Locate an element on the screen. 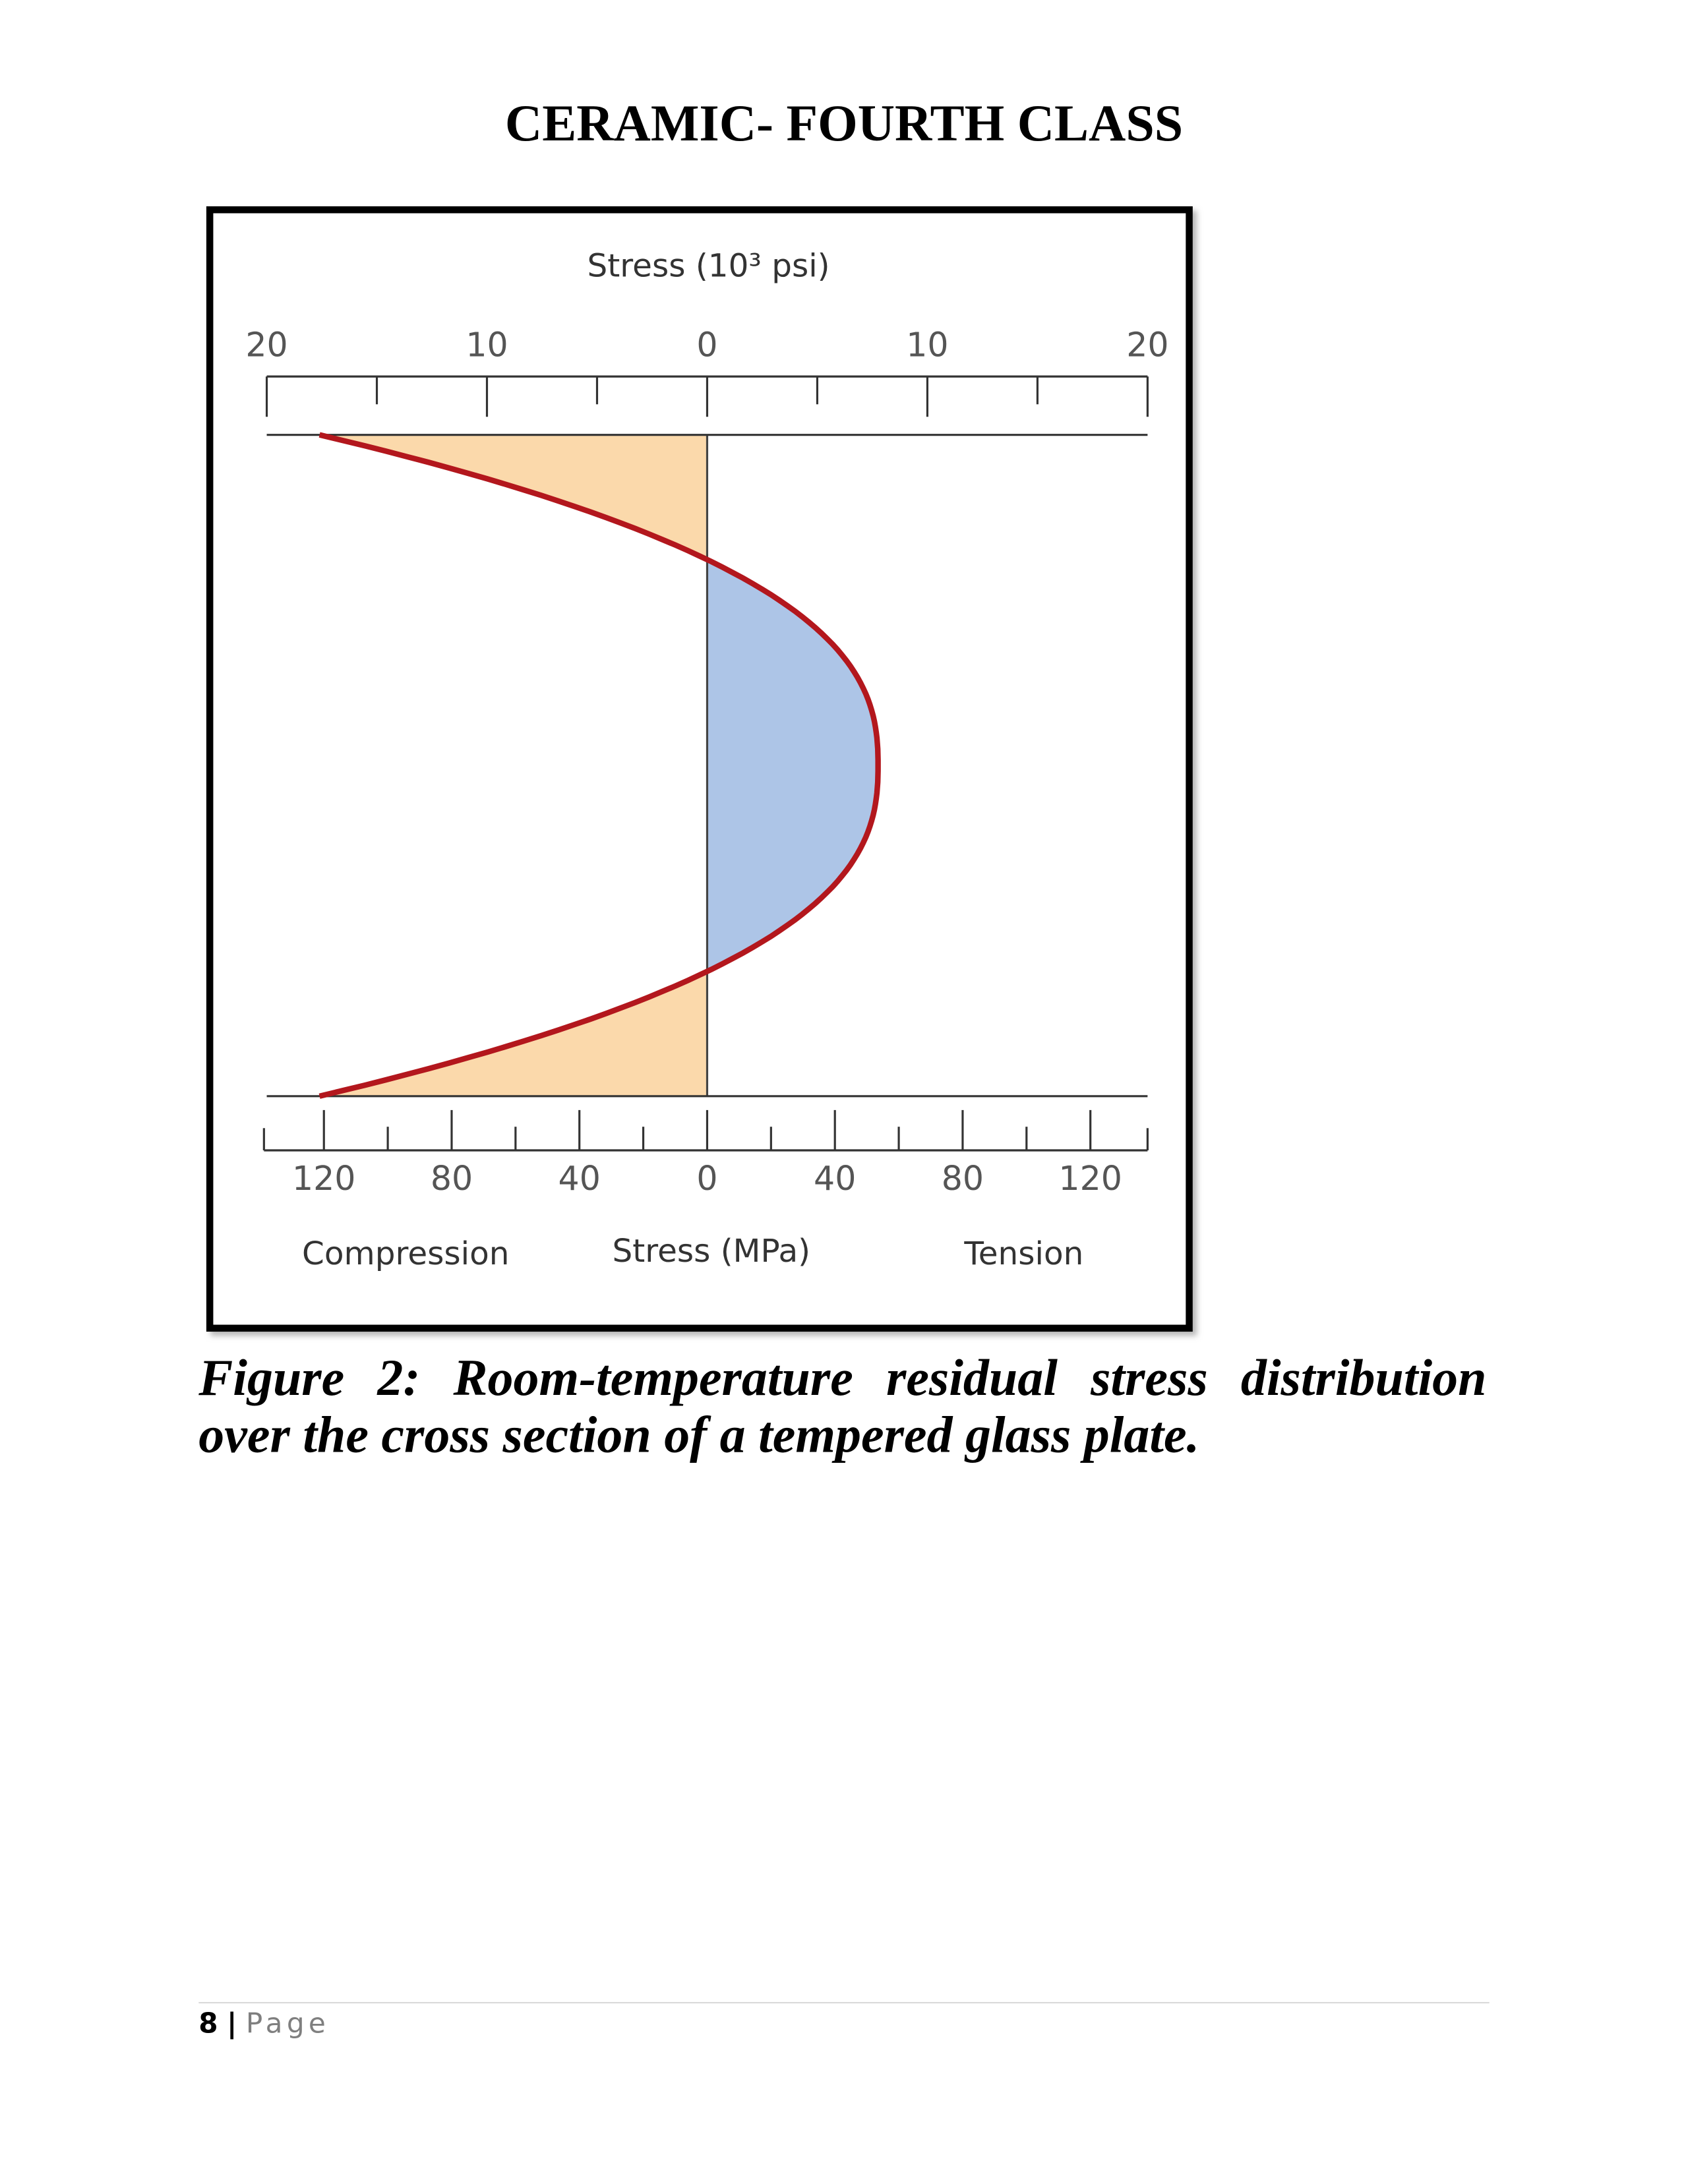 The image size is (1688, 2184). left-label: Compression is located at coordinates (406, 1253).